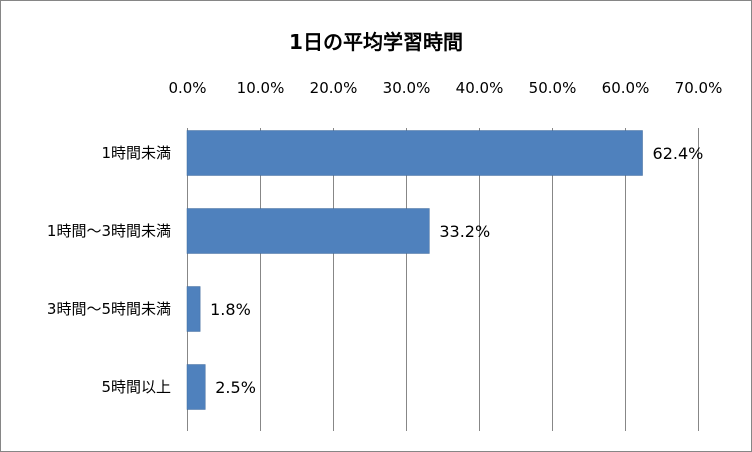 Image resolution: width=752 pixels, height=452 pixels. What do you see at coordinates (230, 309) in the screenshot?
I see `data-label: 1.8%` at bounding box center [230, 309].